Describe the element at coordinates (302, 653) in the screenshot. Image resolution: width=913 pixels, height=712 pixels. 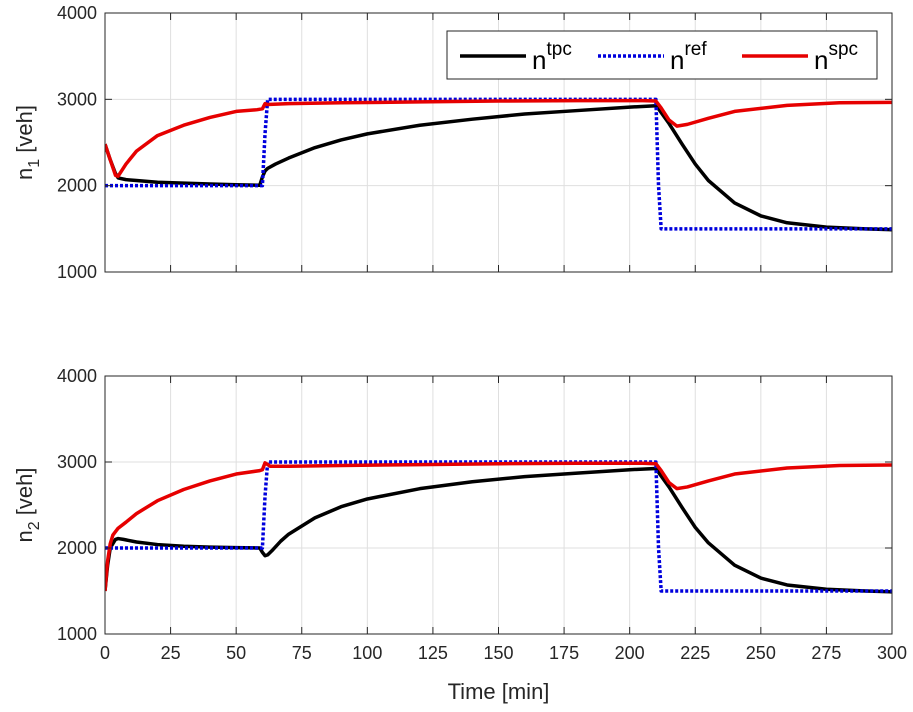
I see `x-tick-label: 75` at that location.